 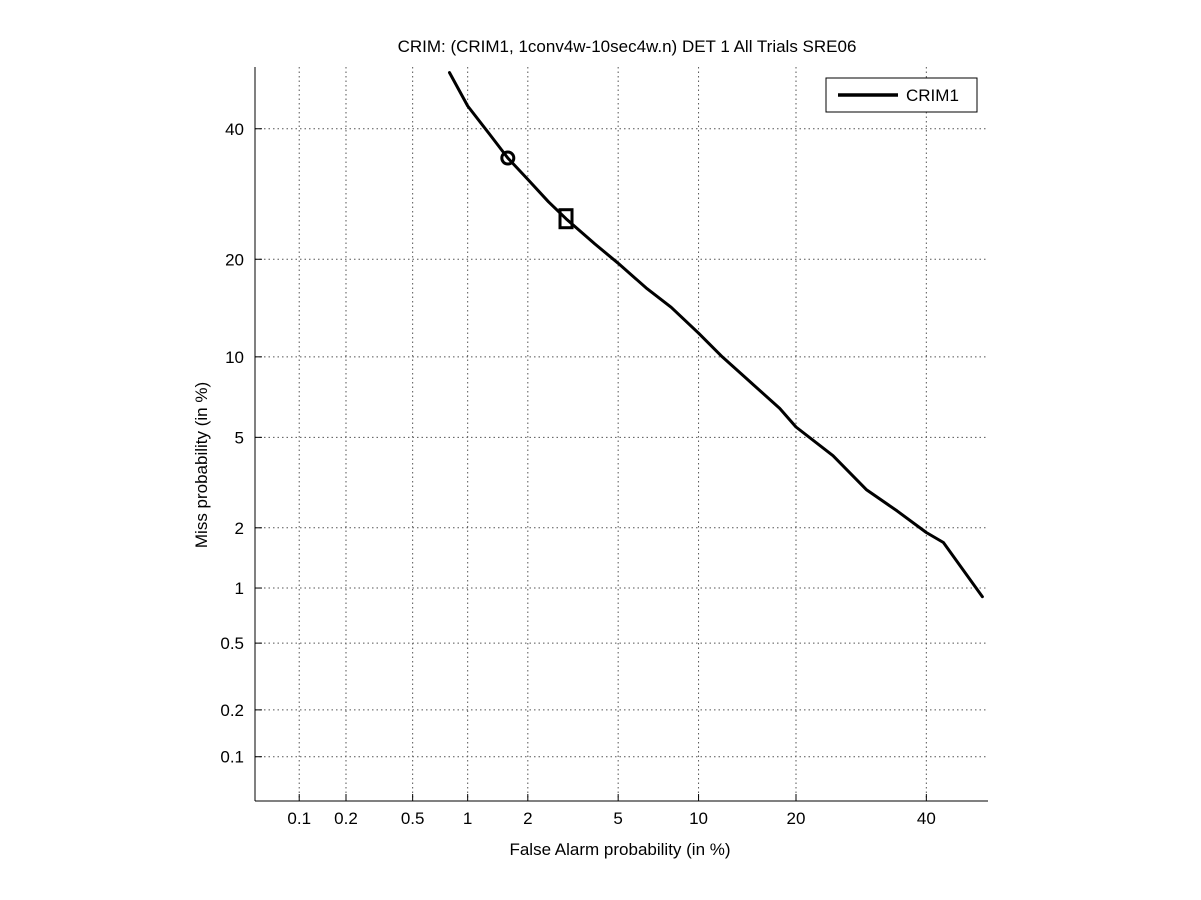 What do you see at coordinates (234, 129) in the screenshot?
I see `y-tick-label: 40` at bounding box center [234, 129].